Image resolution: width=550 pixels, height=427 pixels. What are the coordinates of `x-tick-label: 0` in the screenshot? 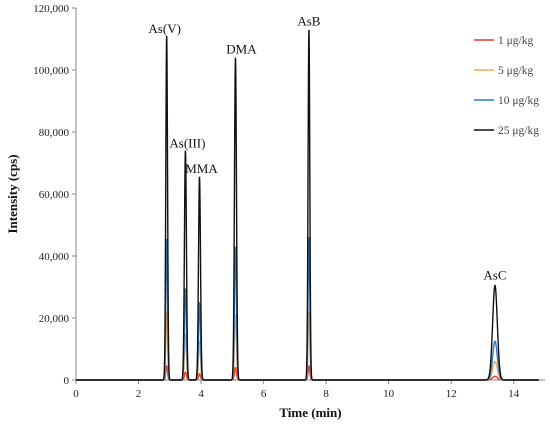 It's located at (76, 394).